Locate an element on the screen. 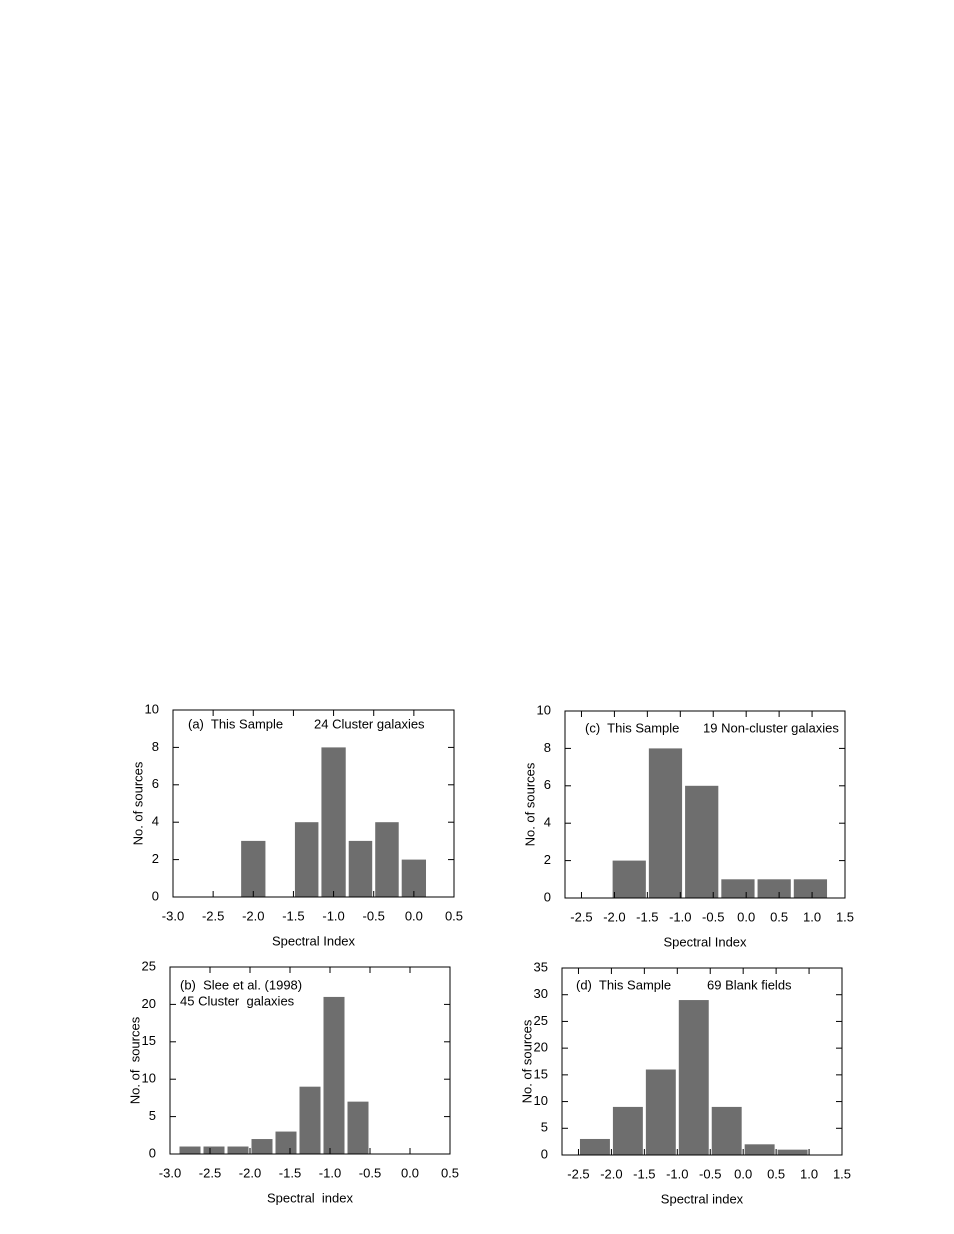 This screenshot has height=1234, width=954. annotation: 19 Non-cluster galaxies is located at coordinates (771, 727).